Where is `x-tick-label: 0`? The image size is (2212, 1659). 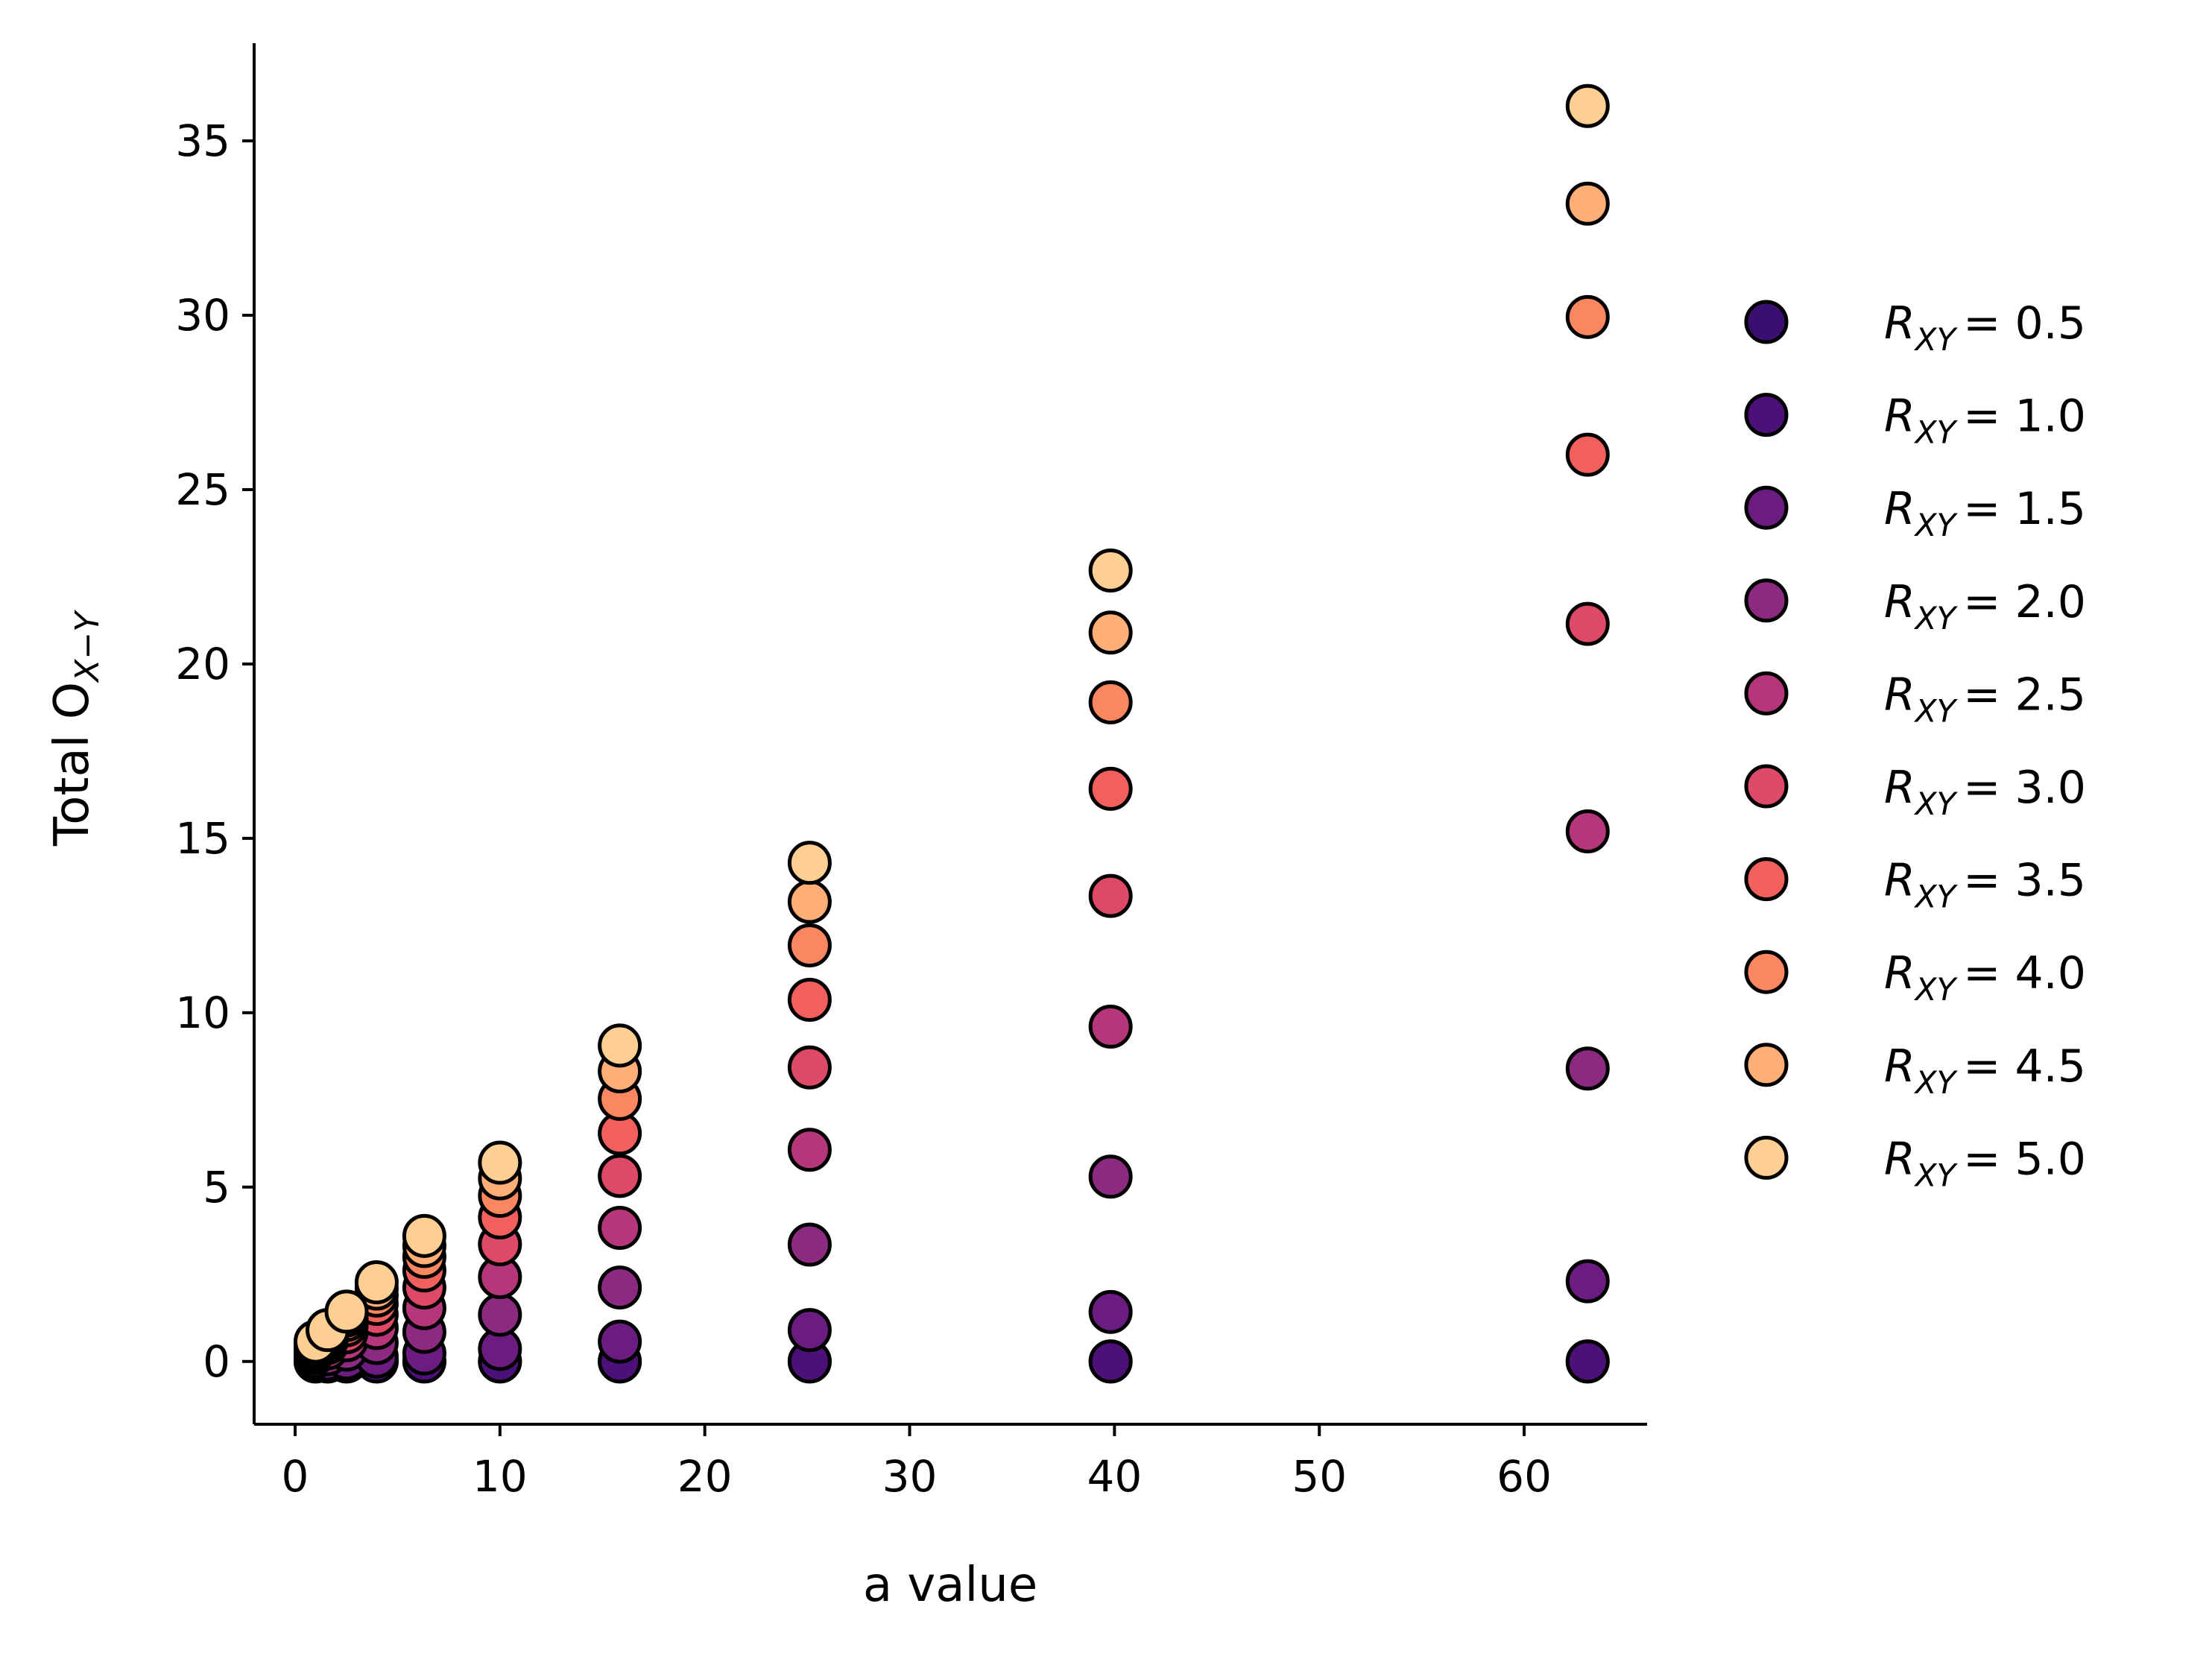
x-tick-label: 0 is located at coordinates (295, 1476).